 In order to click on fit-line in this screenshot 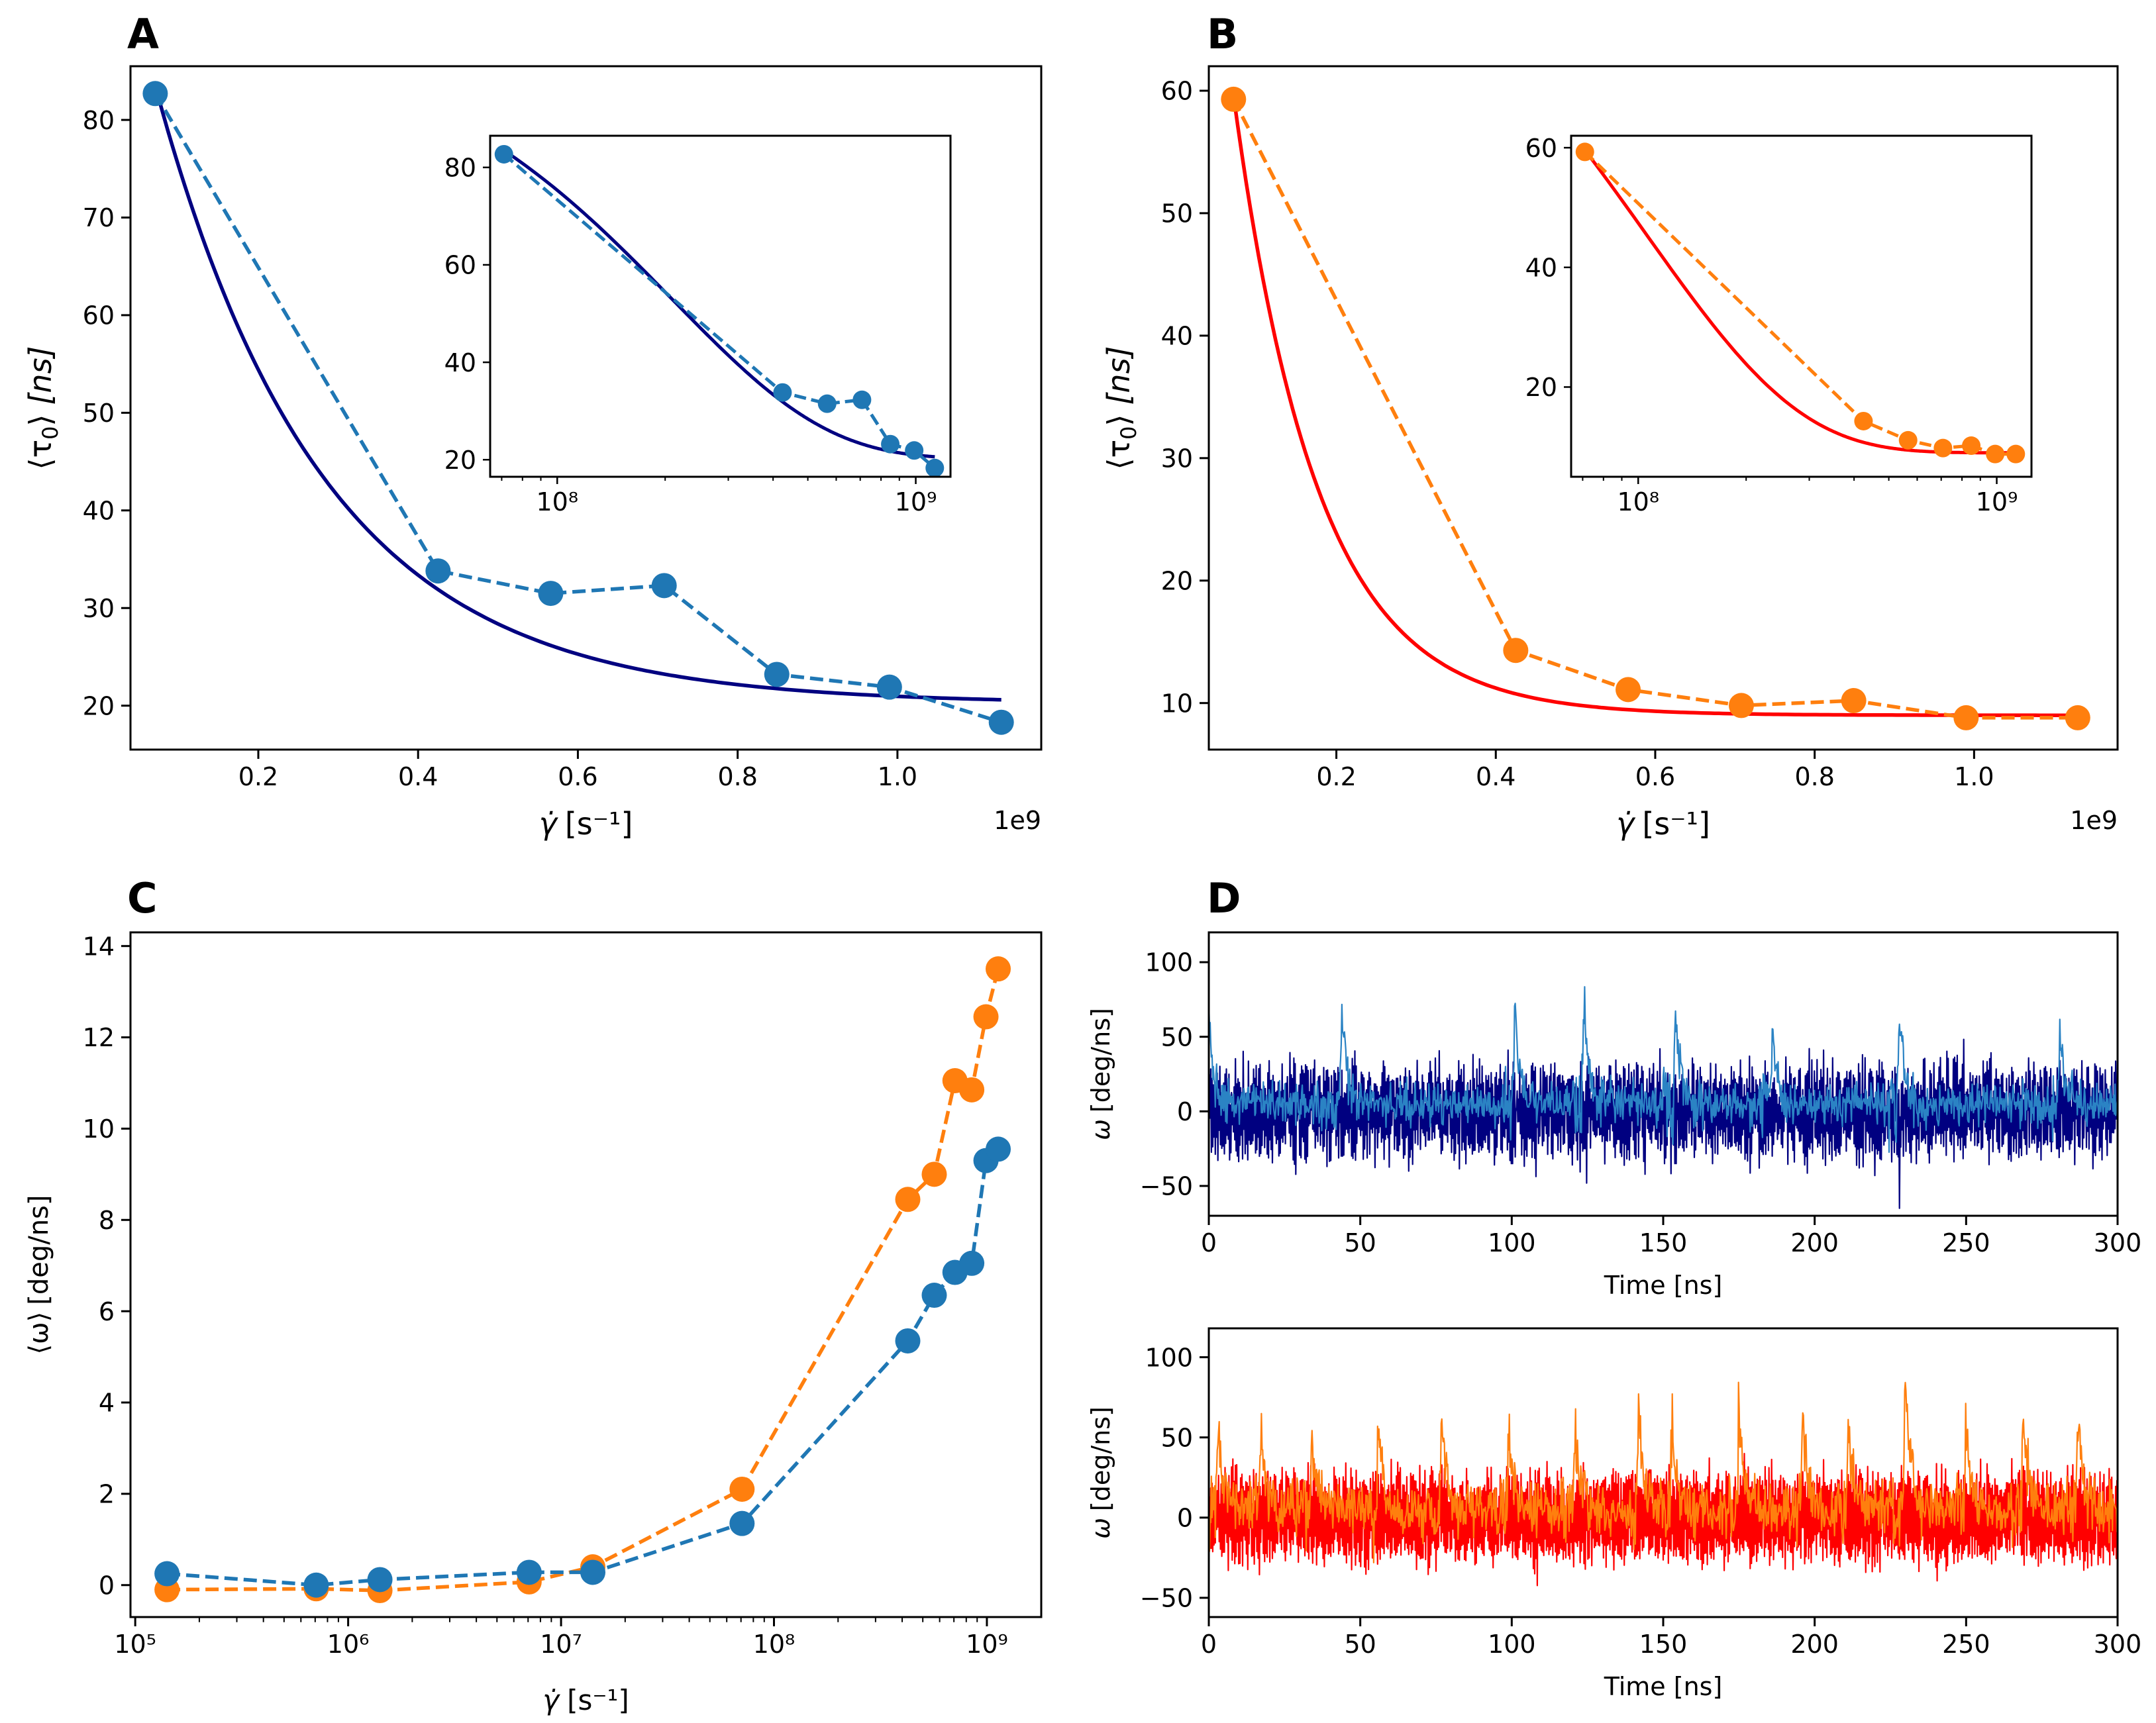, I will do `click(1654, 406)`.